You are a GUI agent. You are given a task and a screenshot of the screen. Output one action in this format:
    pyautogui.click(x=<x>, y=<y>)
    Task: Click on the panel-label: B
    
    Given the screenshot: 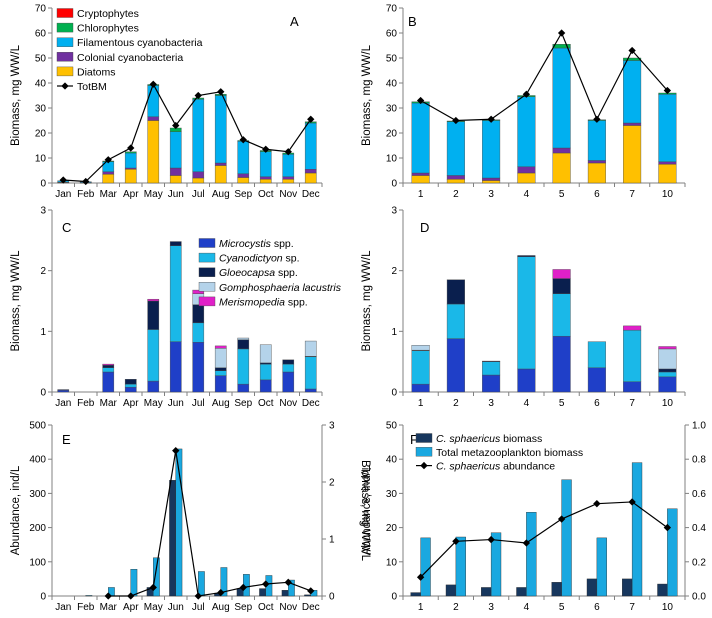 What is the action you would take?
    pyautogui.click(x=412, y=21)
    